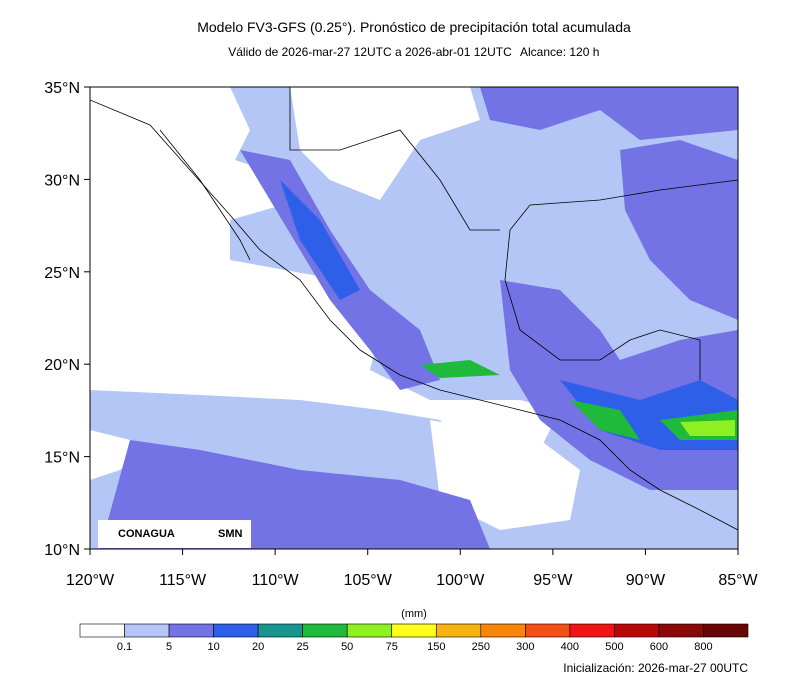  What do you see at coordinates (146, 534) in the screenshot?
I see `logo: CONAGUA` at bounding box center [146, 534].